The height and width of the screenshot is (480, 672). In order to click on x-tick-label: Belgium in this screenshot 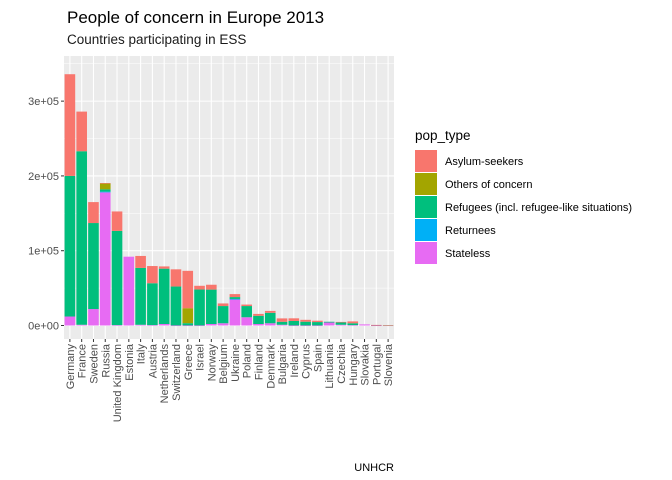, I will do `click(224, 364)`.